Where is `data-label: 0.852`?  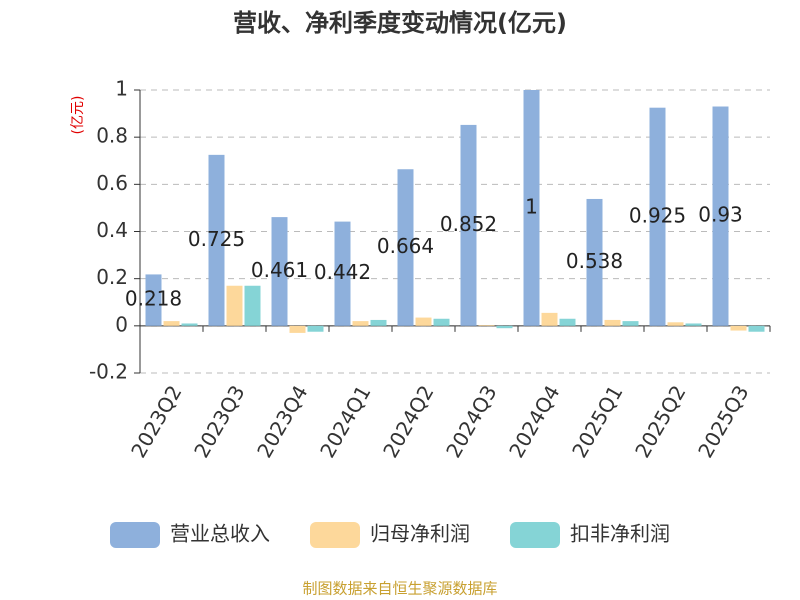 data-label: 0.852 is located at coordinates (468, 224).